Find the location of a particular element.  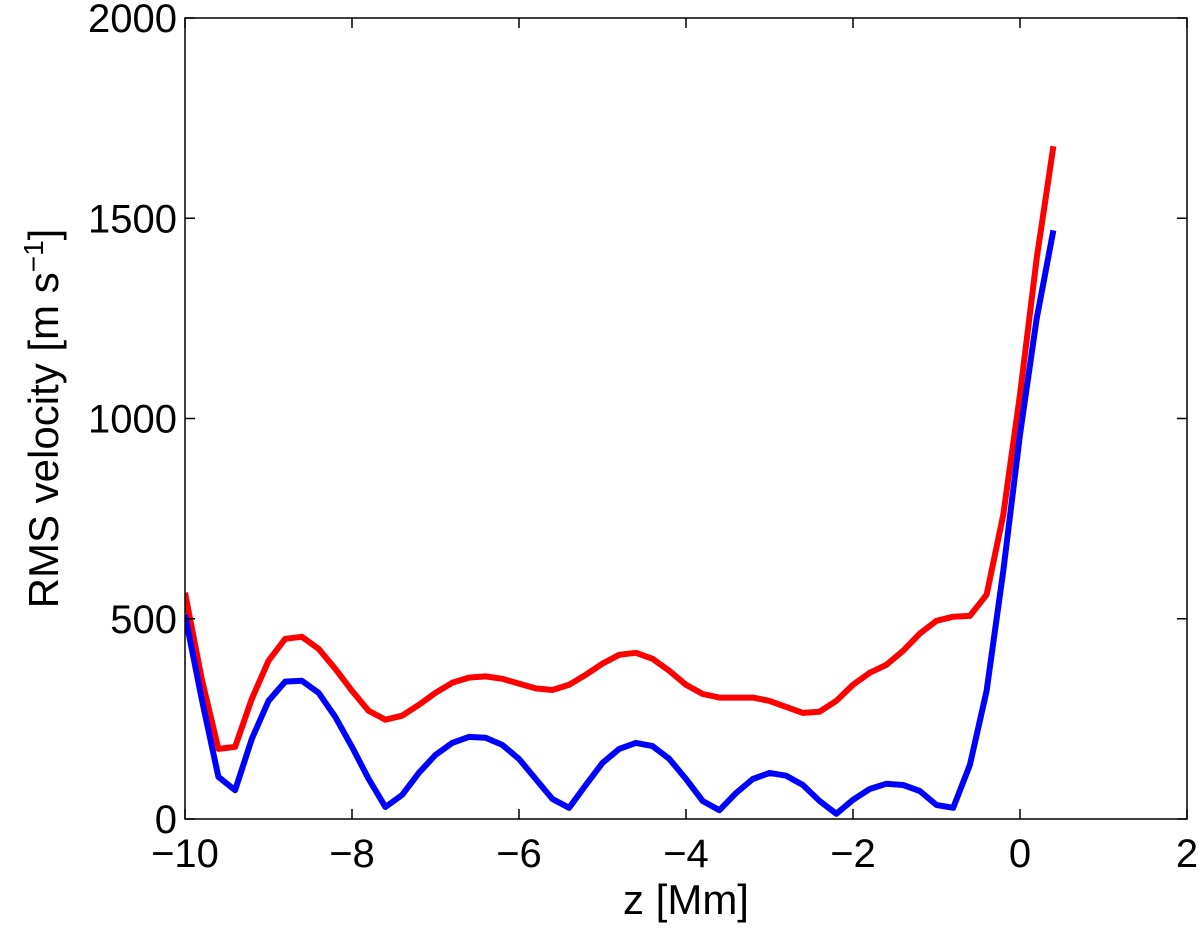

x-tick-label: −4 is located at coordinates (686, 854).